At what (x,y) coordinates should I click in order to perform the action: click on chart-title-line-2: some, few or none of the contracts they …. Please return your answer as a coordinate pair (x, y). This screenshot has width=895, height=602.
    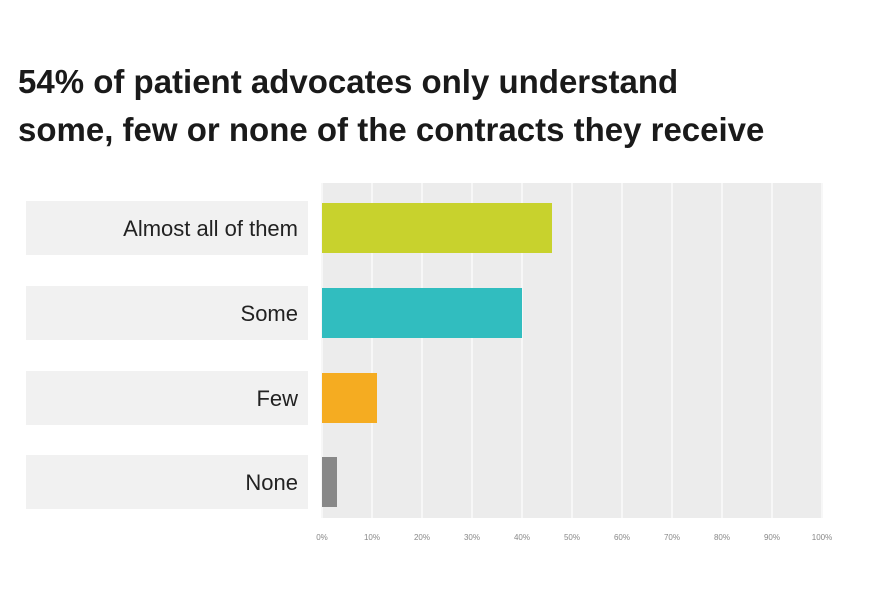
    Looking at the image, I should click on (391, 129).